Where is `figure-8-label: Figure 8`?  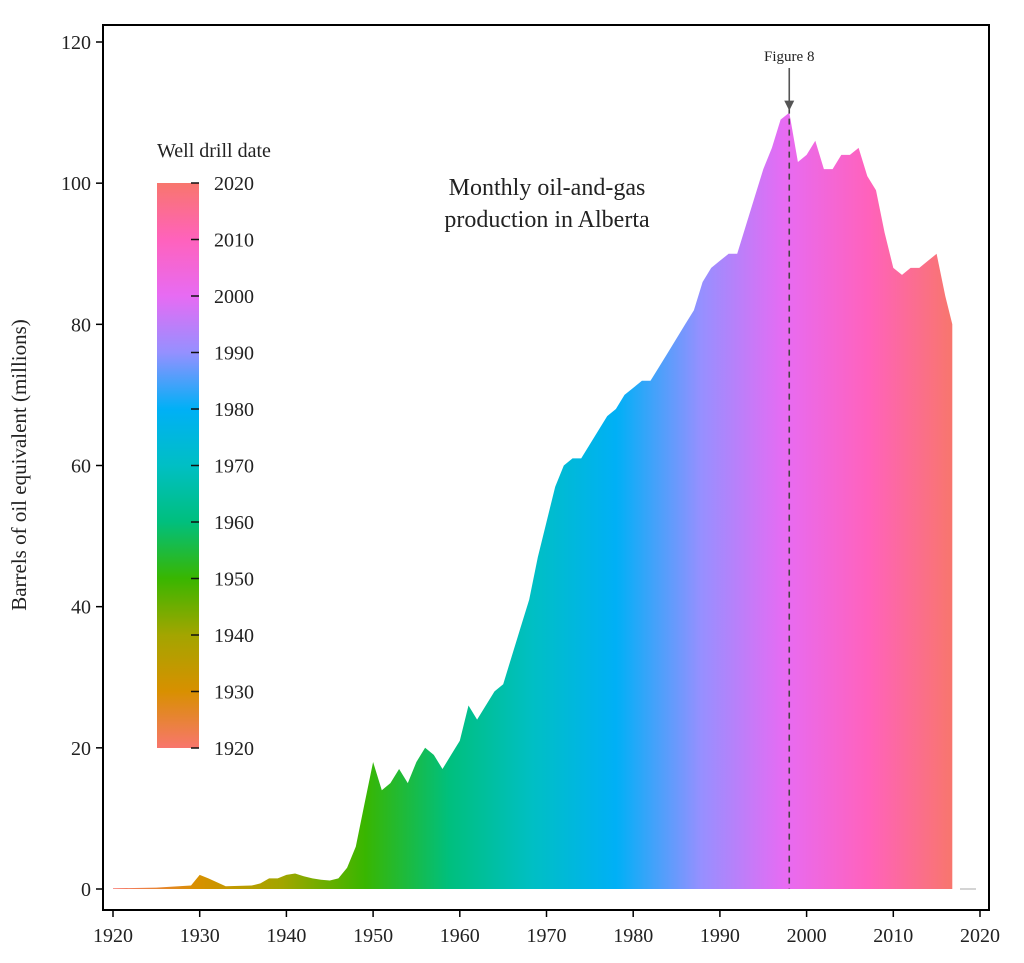
figure-8-label: Figure 8 is located at coordinates (789, 57).